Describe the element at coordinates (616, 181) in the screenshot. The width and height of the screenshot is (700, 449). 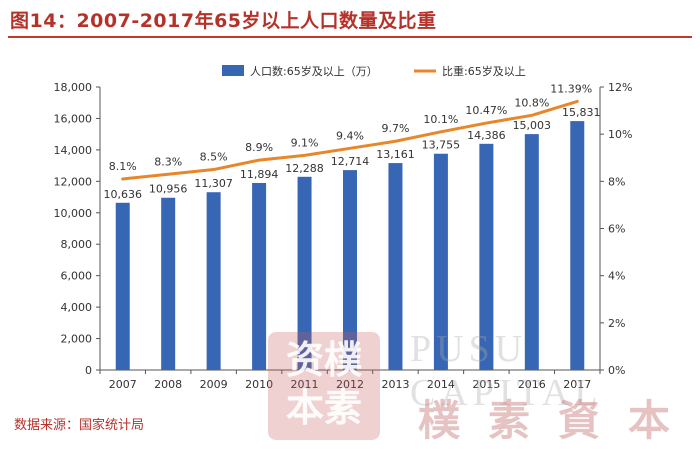
I see `y-right-tick-label: 8%` at that location.